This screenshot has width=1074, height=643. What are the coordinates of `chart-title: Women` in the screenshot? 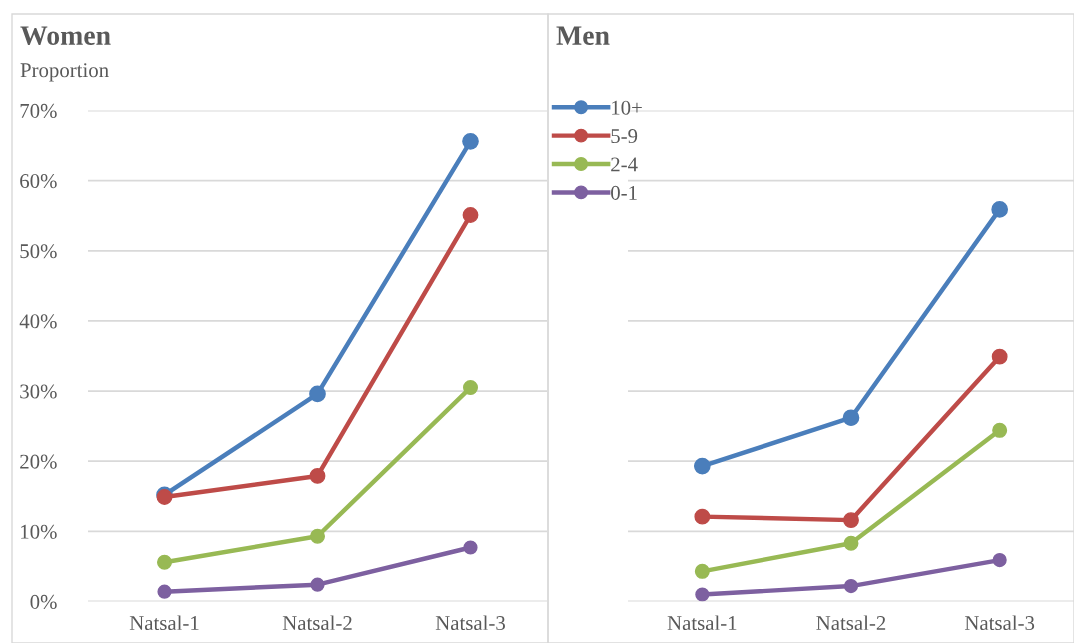 It's located at (65, 36).